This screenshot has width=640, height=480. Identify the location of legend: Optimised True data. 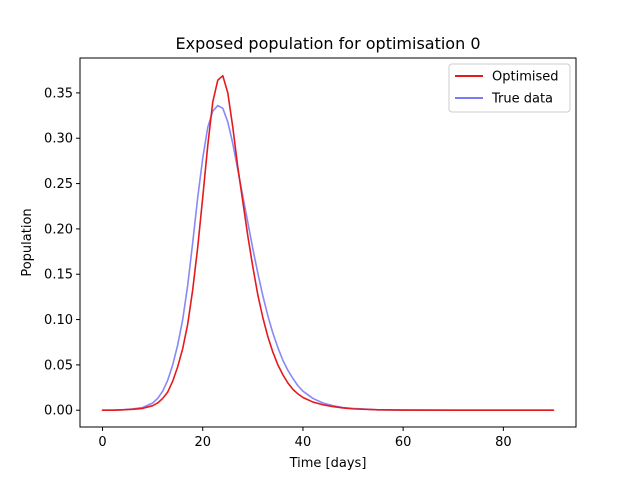
(509, 88).